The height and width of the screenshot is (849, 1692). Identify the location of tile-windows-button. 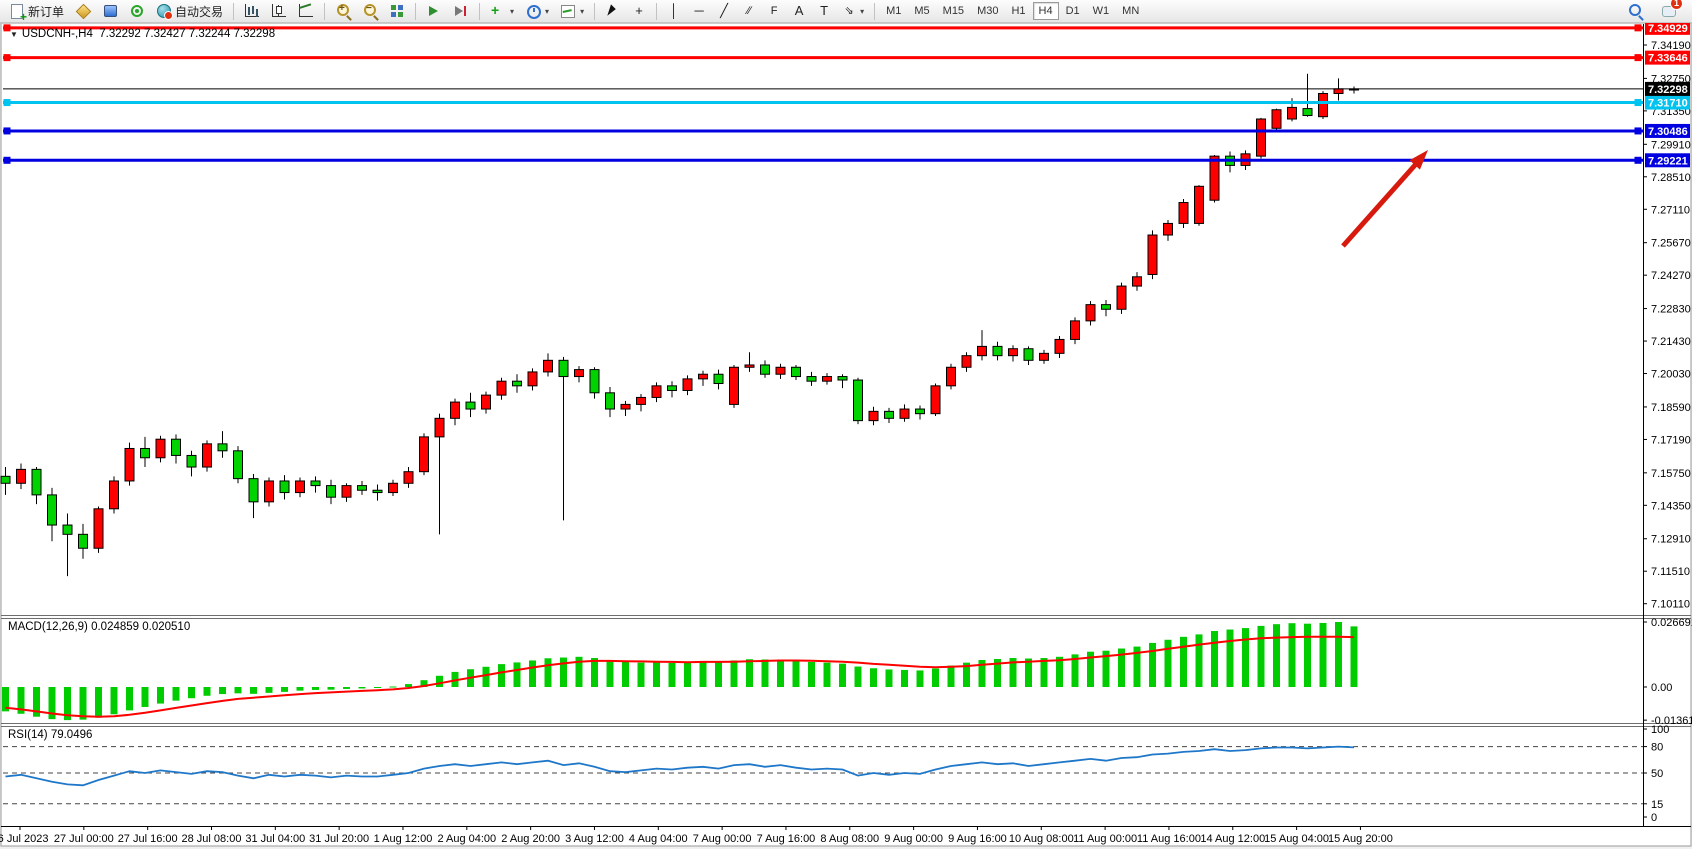
(397, 11).